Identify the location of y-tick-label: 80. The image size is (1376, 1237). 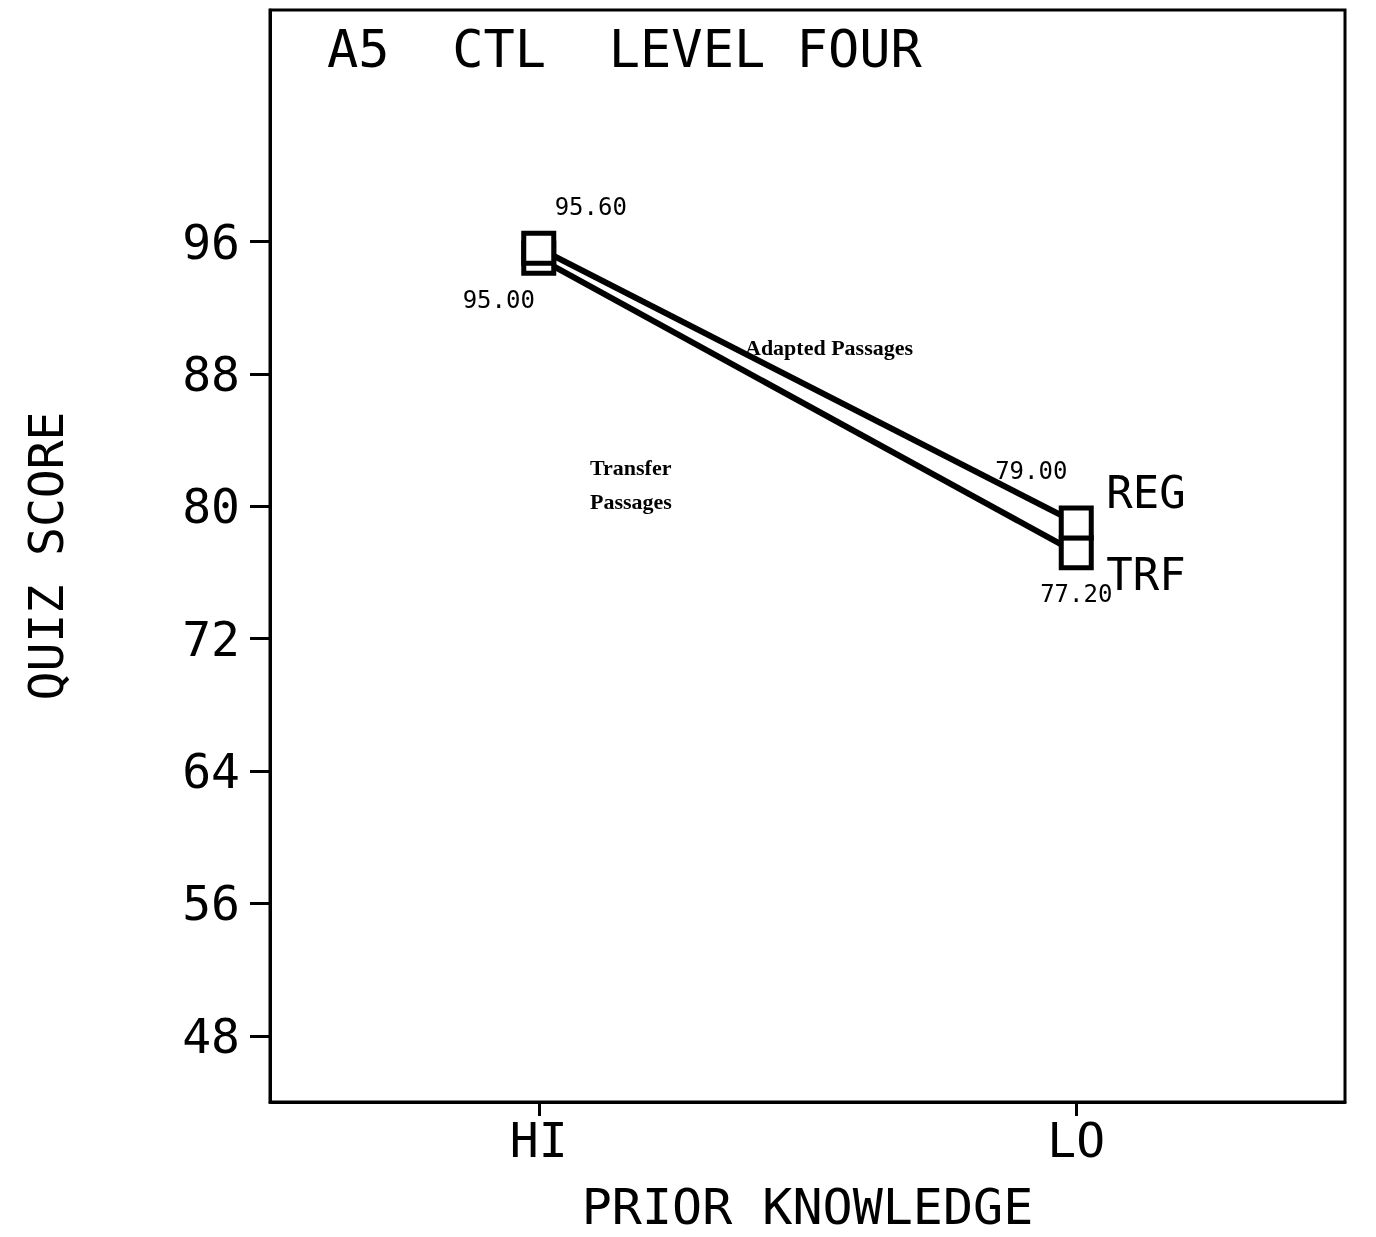
(211, 506).